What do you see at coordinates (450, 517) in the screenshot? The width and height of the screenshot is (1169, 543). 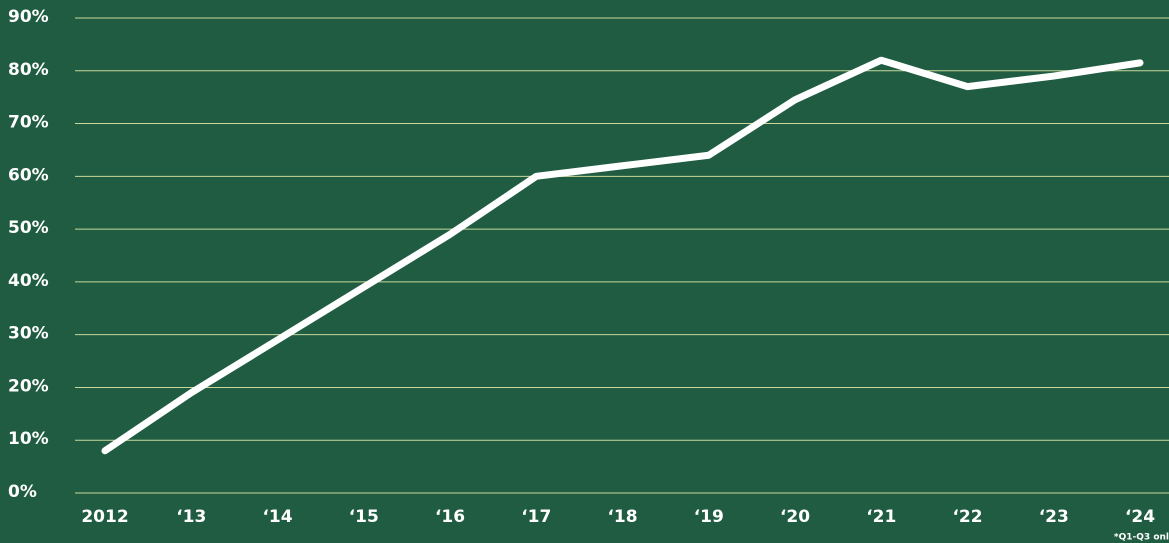 I see `x-tick-label: ‘16` at bounding box center [450, 517].